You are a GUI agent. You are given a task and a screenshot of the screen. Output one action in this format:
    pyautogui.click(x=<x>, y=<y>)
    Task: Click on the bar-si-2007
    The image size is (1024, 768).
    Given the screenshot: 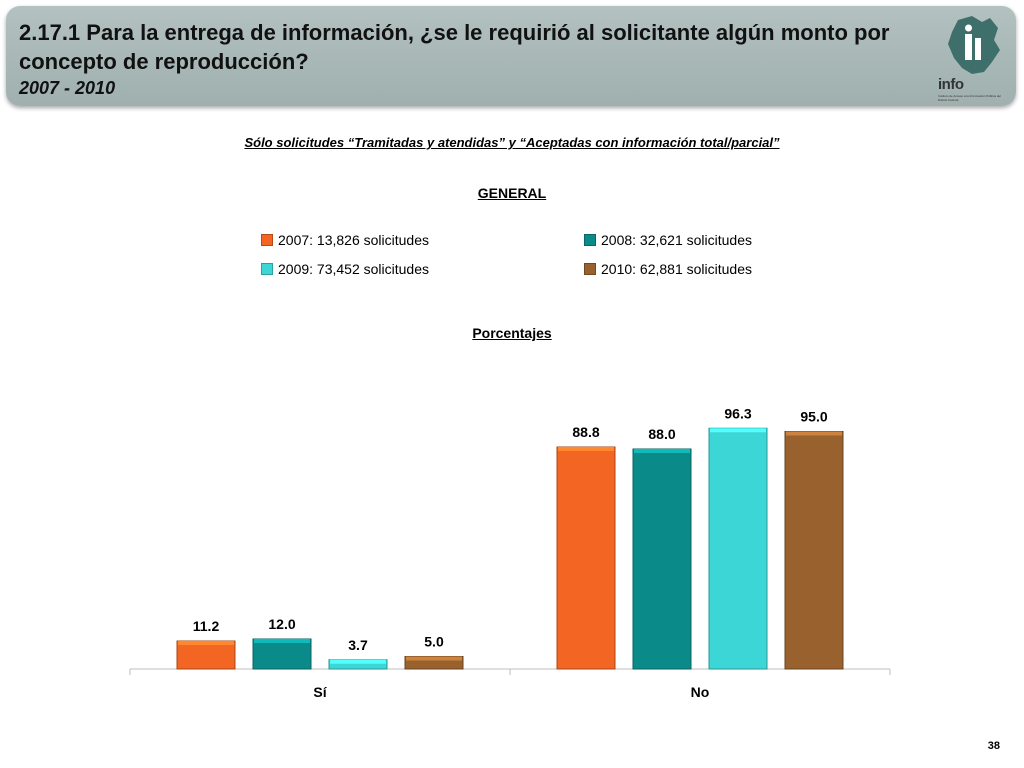 What is the action you would take?
    pyautogui.click(x=206, y=655)
    